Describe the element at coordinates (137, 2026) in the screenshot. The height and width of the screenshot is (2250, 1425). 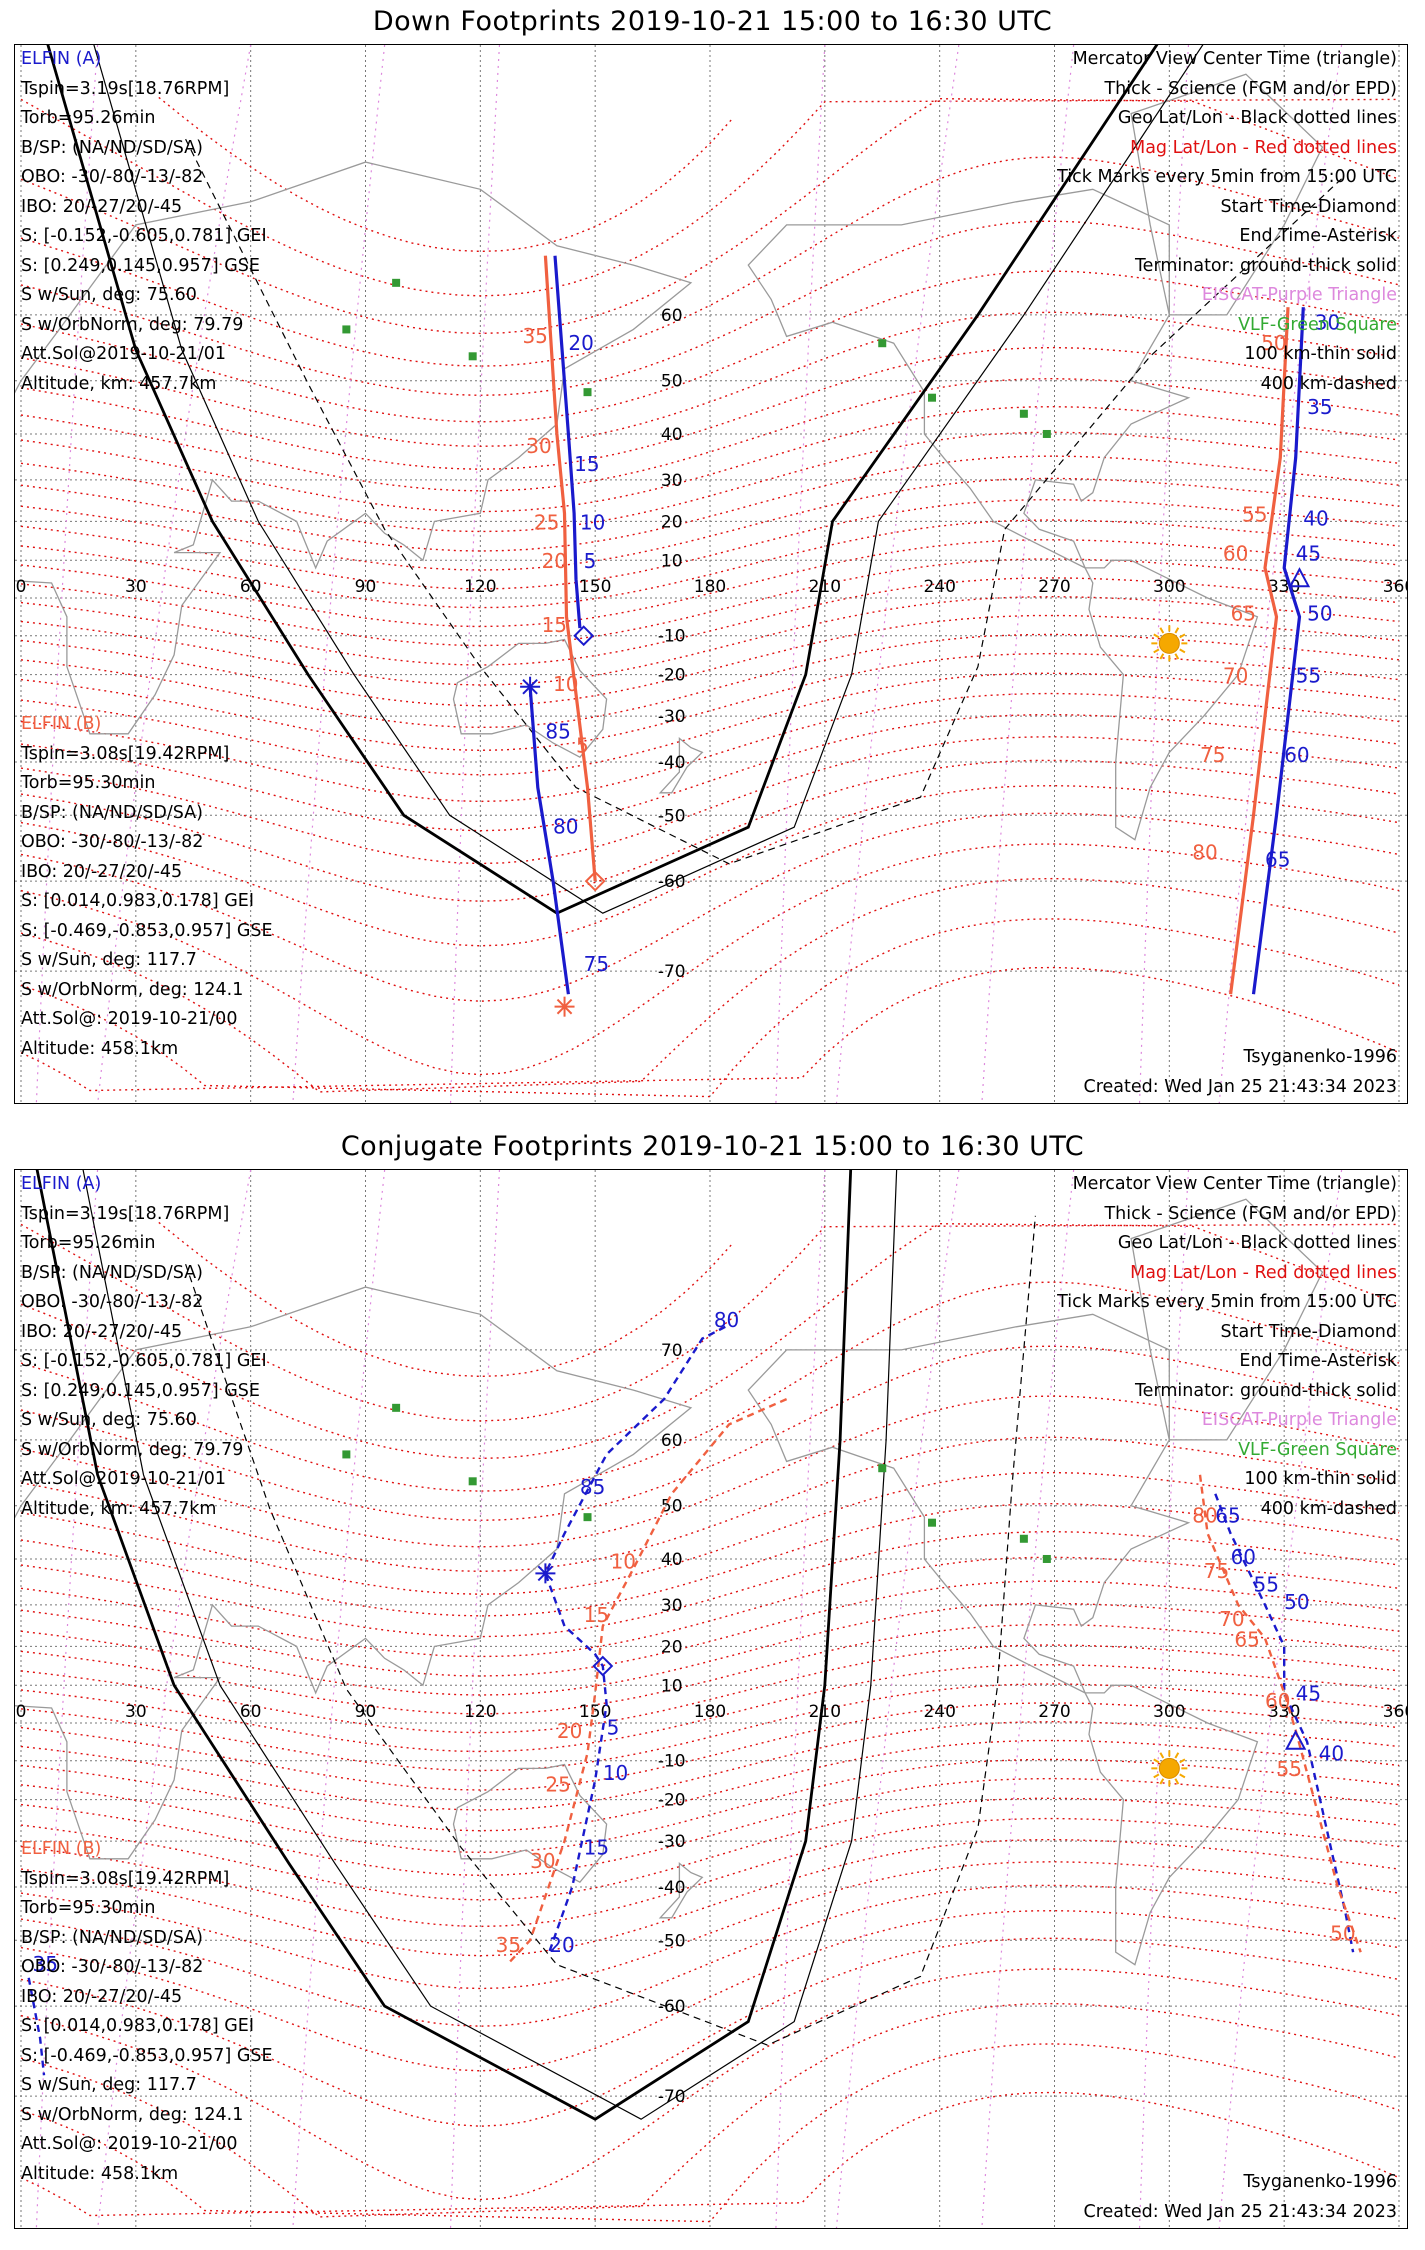
I see `sat-b-line: S: [0.014,0.983,0.178] GEI` at that location.